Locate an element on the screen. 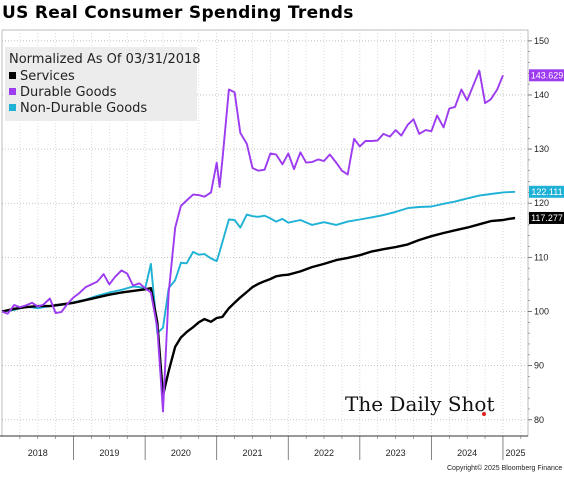 This screenshot has height=486, width=564. legend-swatch-services is located at coordinates (12, 75).